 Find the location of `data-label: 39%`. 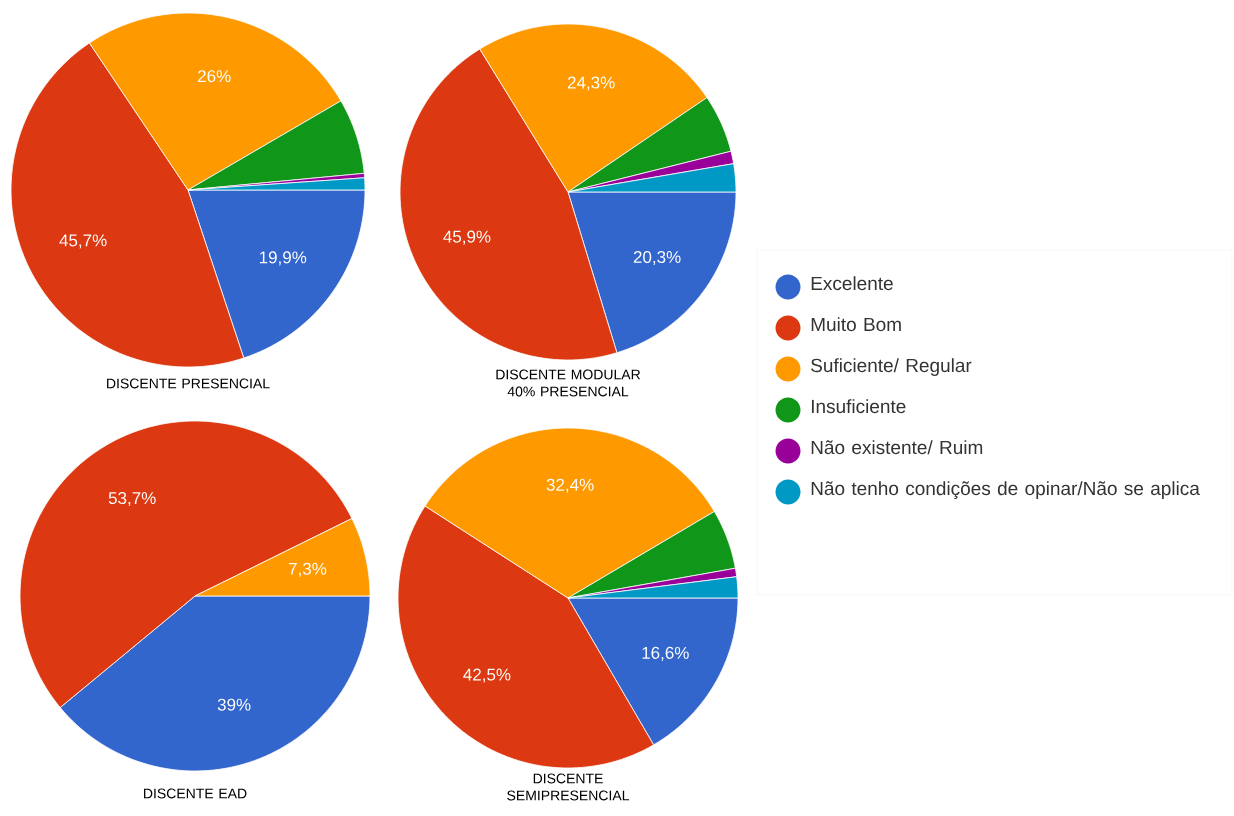

data-label: 39% is located at coordinates (234, 704).